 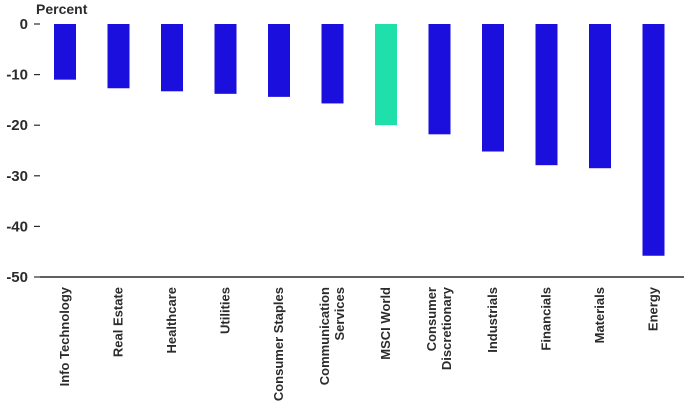 I want to click on category-label: MSCI World, so click(x=385, y=323).